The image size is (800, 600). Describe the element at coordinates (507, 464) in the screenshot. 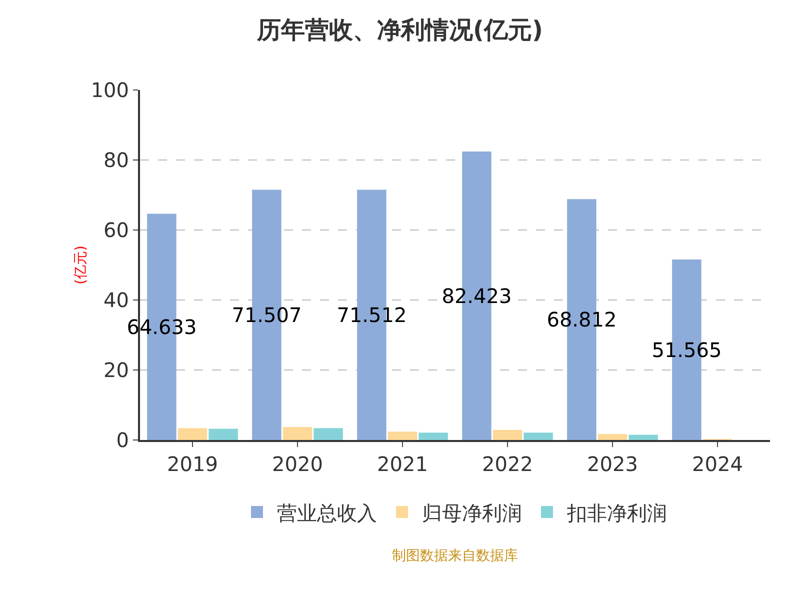

I see `x-tick-label: 2022` at that location.